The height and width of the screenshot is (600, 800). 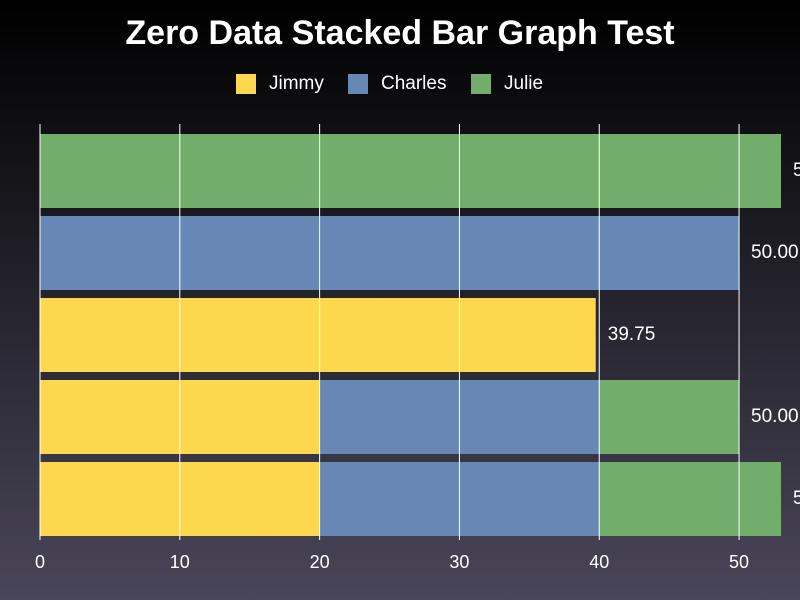 What do you see at coordinates (459, 562) in the screenshot?
I see `x-tick-label: 30` at bounding box center [459, 562].